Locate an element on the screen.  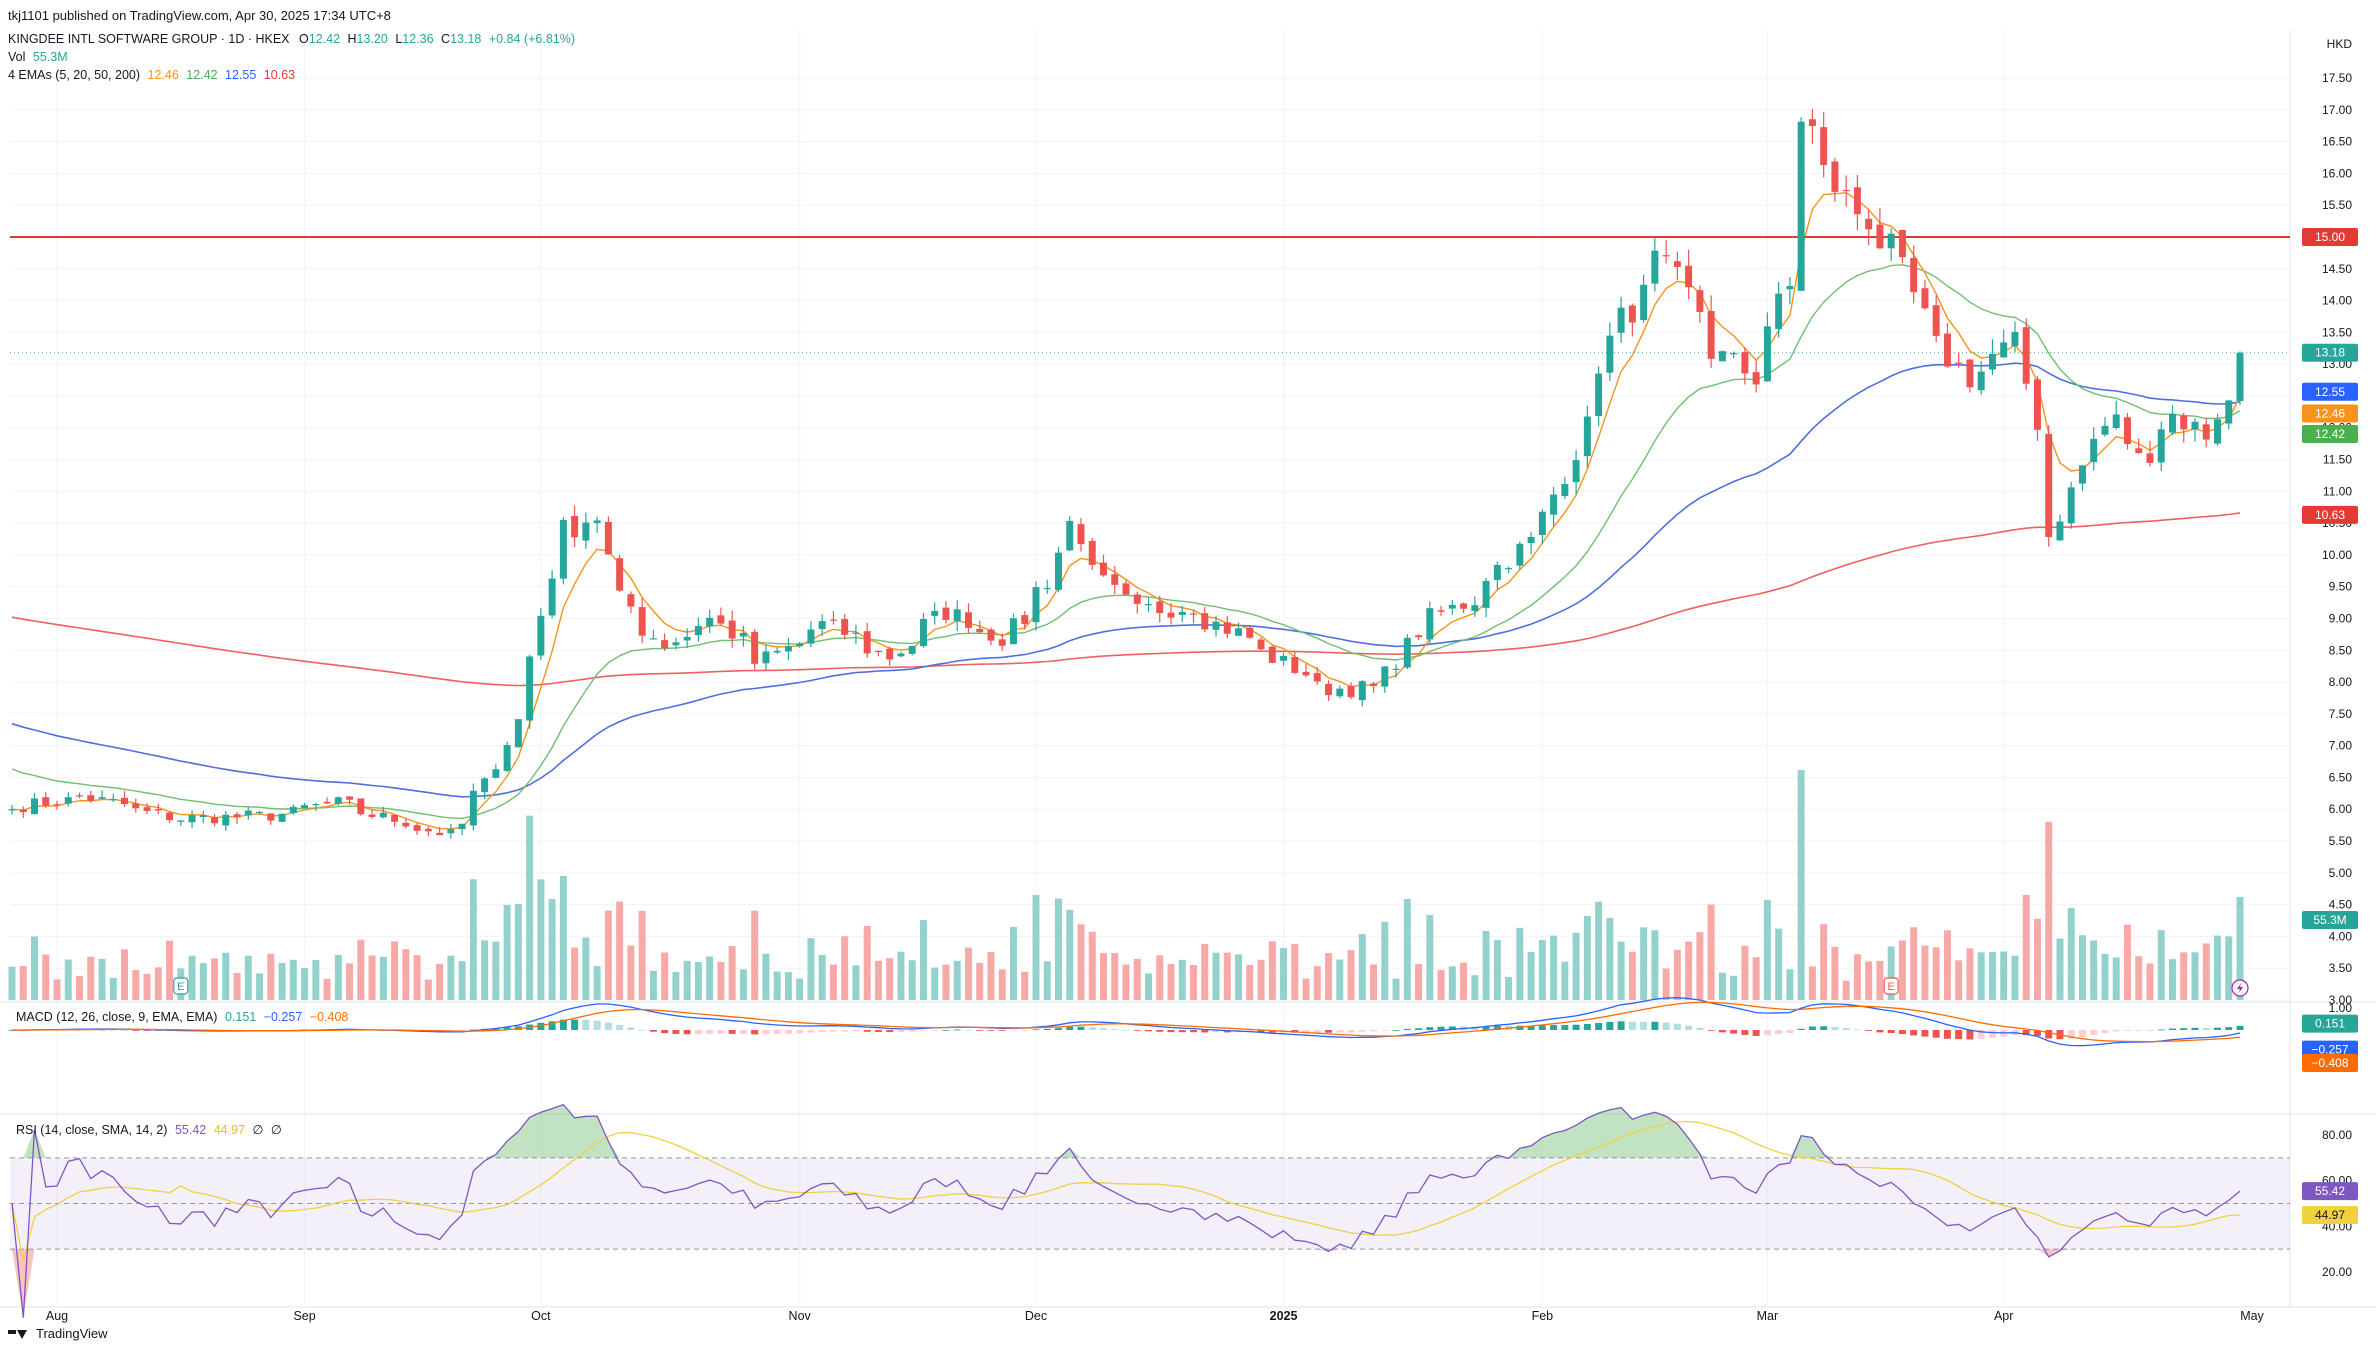
macd-pane is located at coordinates (1149, 1022).